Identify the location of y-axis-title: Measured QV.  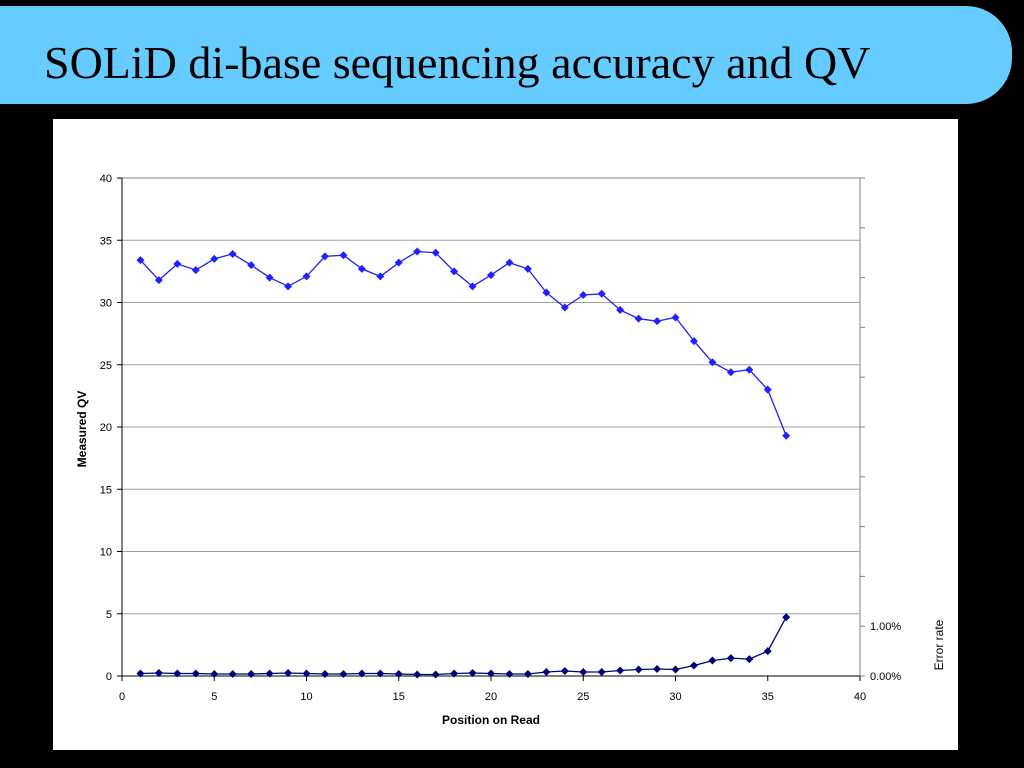
(82, 429).